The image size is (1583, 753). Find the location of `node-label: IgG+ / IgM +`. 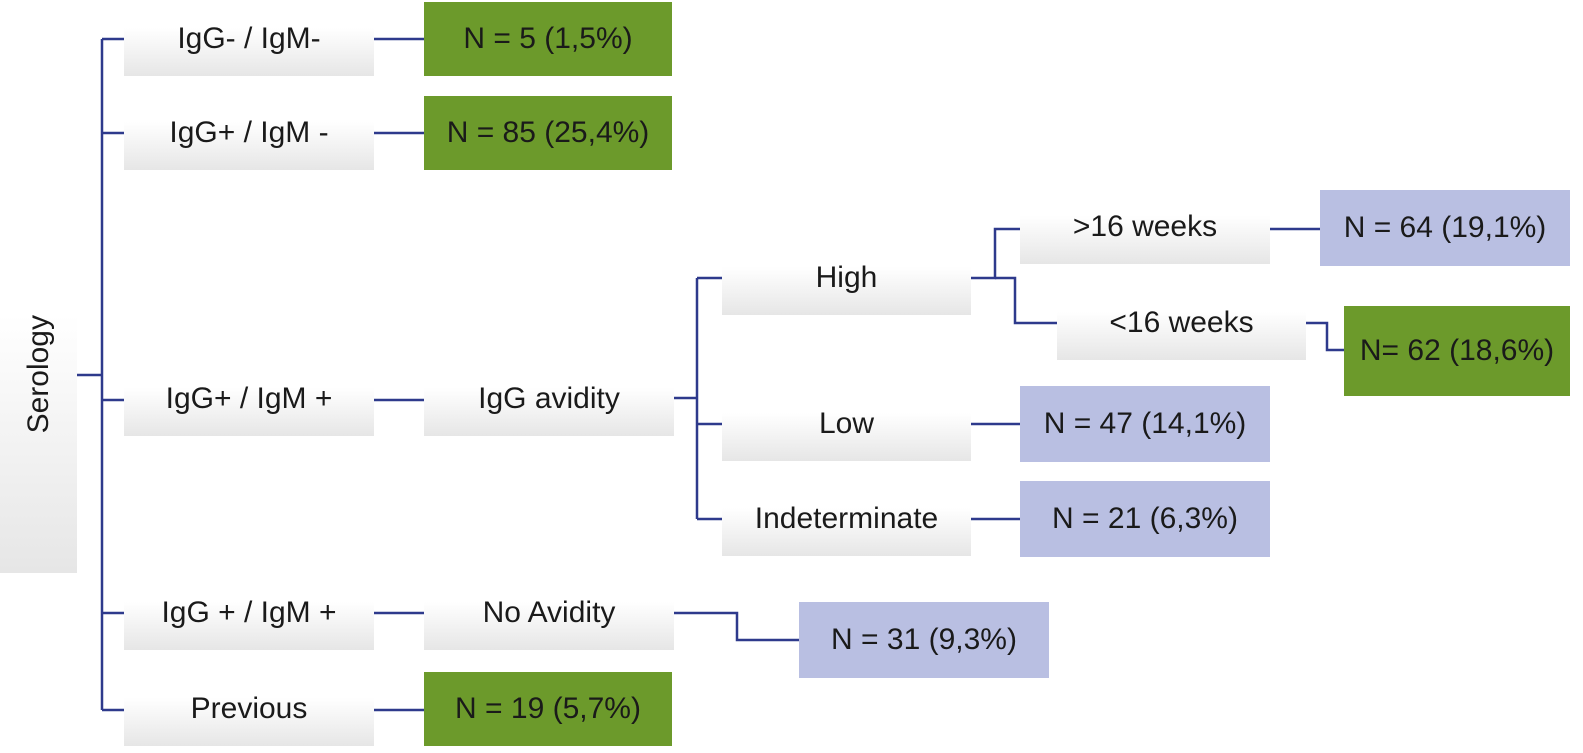

node-label: IgG+ / IgM + is located at coordinates (249, 398).